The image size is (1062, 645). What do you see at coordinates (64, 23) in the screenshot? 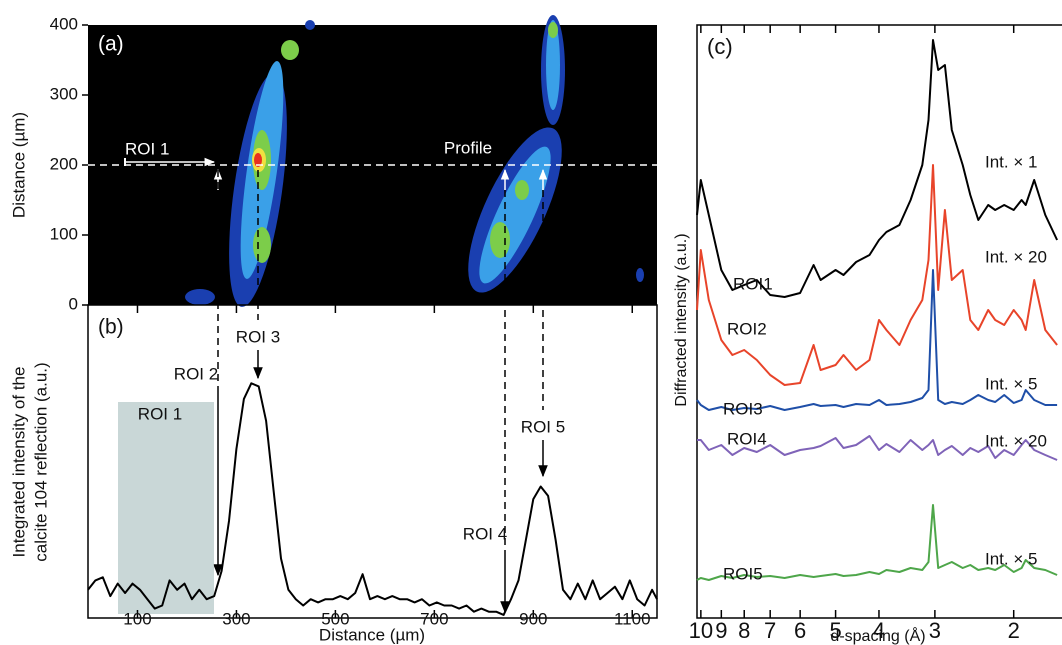
I see `y-tick-label: 400` at bounding box center [64, 23].